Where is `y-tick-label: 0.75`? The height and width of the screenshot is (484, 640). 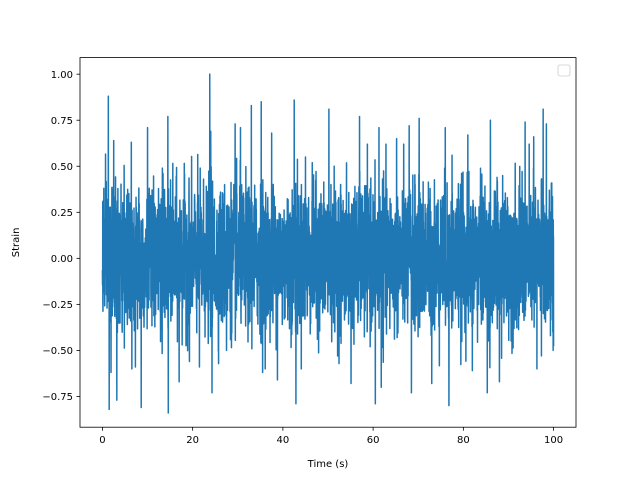 y-tick-label: 0.75 is located at coordinates (62, 121).